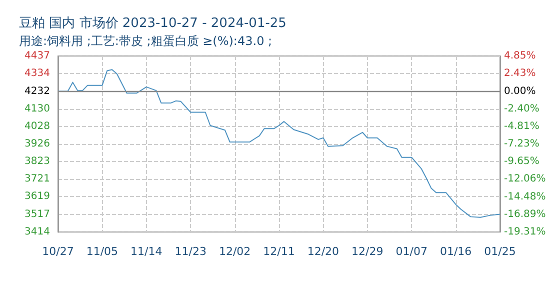 The width and height of the screenshot is (560, 300). Describe the element at coordinates (37, 214) in the screenshot. I see `y-tick-label: 3517` at that location.